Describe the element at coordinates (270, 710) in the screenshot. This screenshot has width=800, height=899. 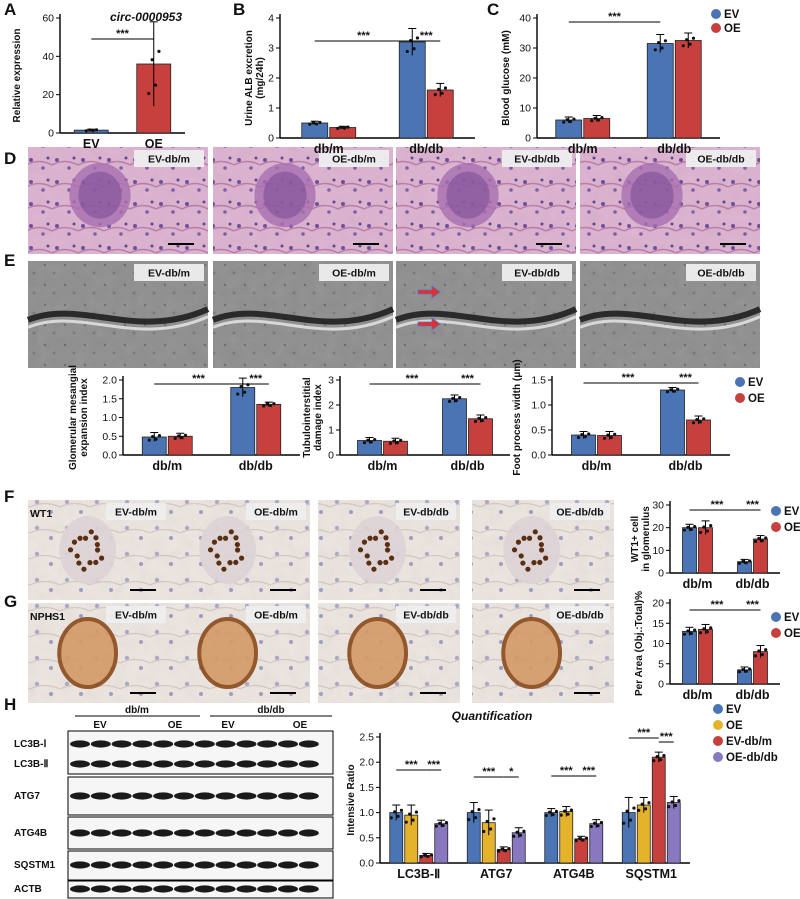
I see `group-label: db/db` at that location.